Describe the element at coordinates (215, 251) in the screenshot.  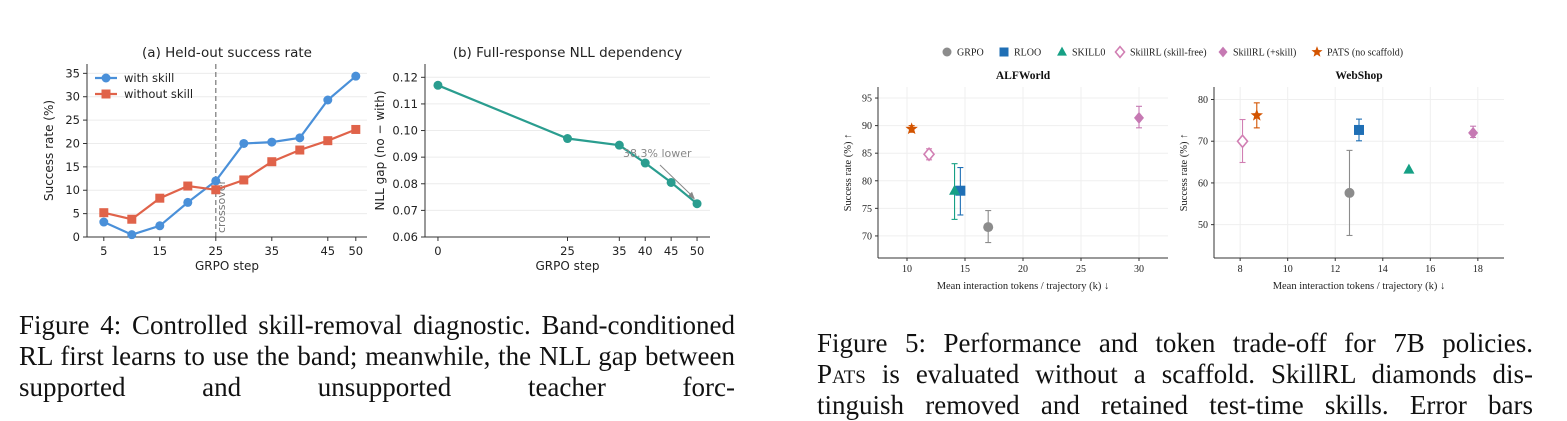
I see `chart-a-xtick-label: 25` at that location.